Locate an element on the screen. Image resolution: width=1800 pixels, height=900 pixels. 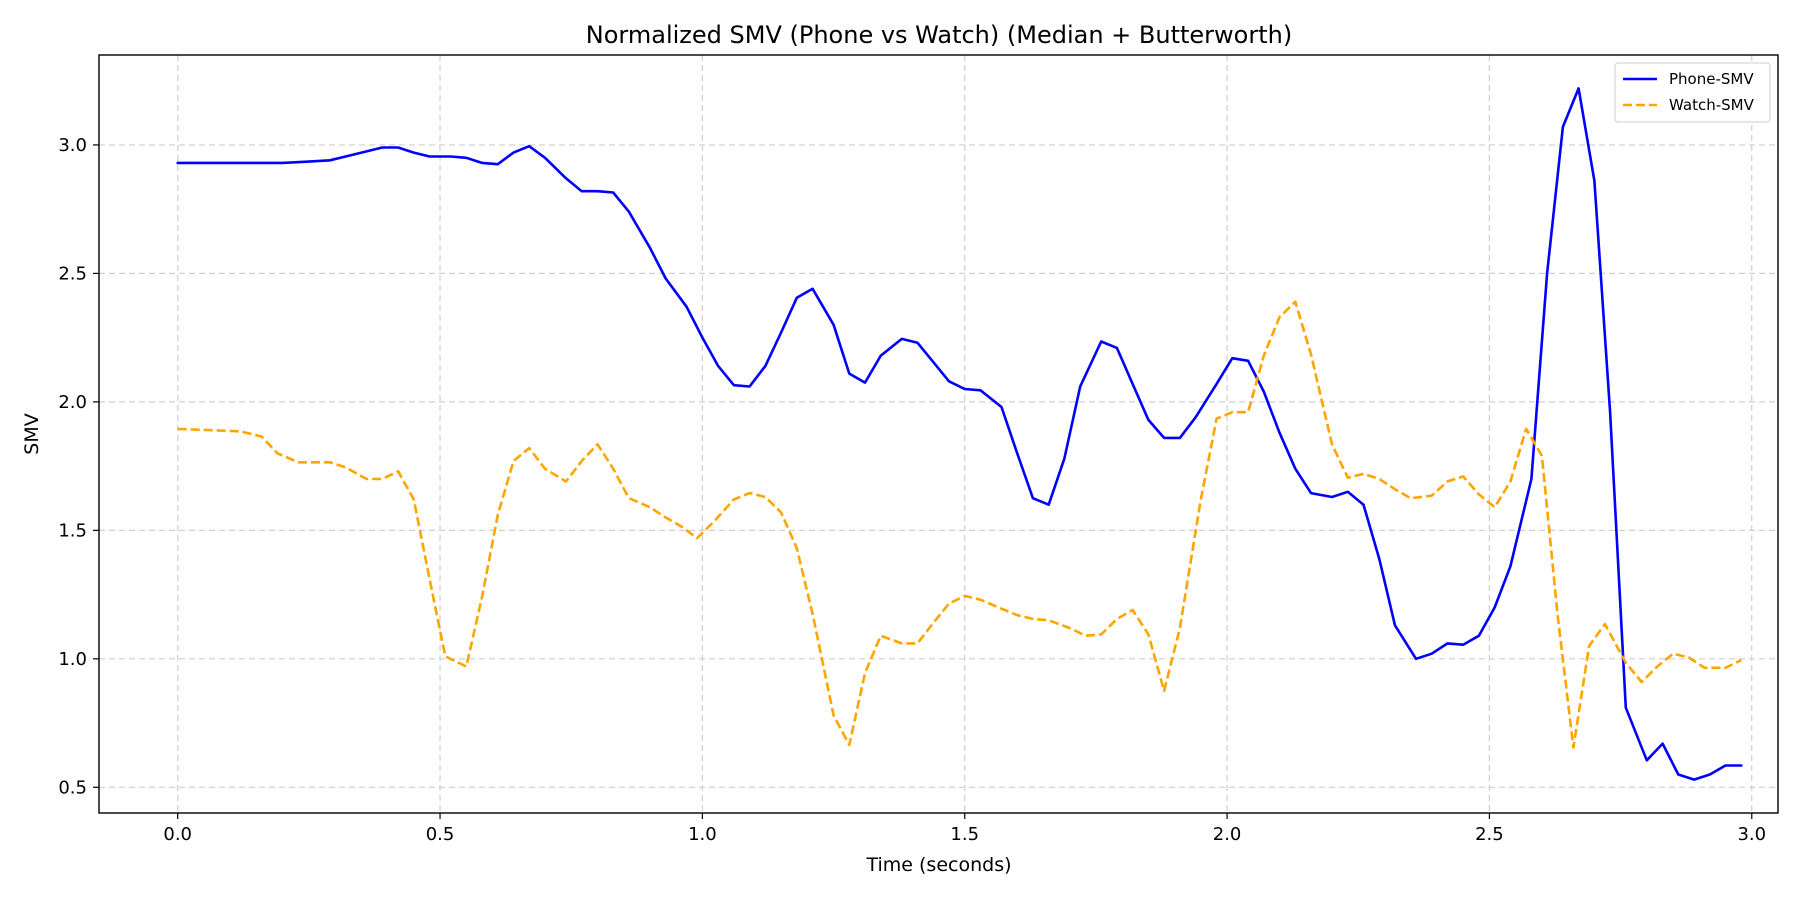
legend-label-phone: Phone-SMV is located at coordinates (1711, 79).